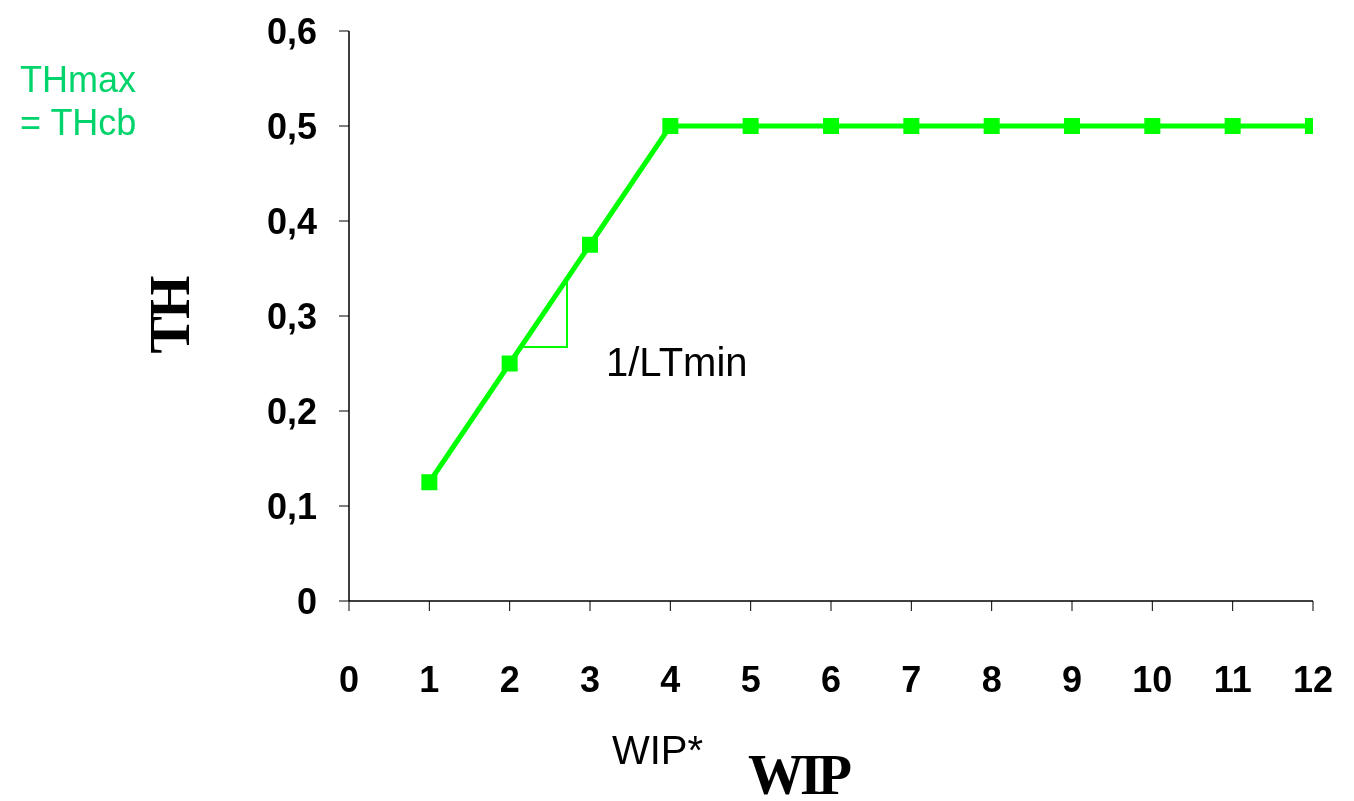  What do you see at coordinates (291, 506) in the screenshot?
I see `y-tick-label: 0,1` at bounding box center [291, 506].